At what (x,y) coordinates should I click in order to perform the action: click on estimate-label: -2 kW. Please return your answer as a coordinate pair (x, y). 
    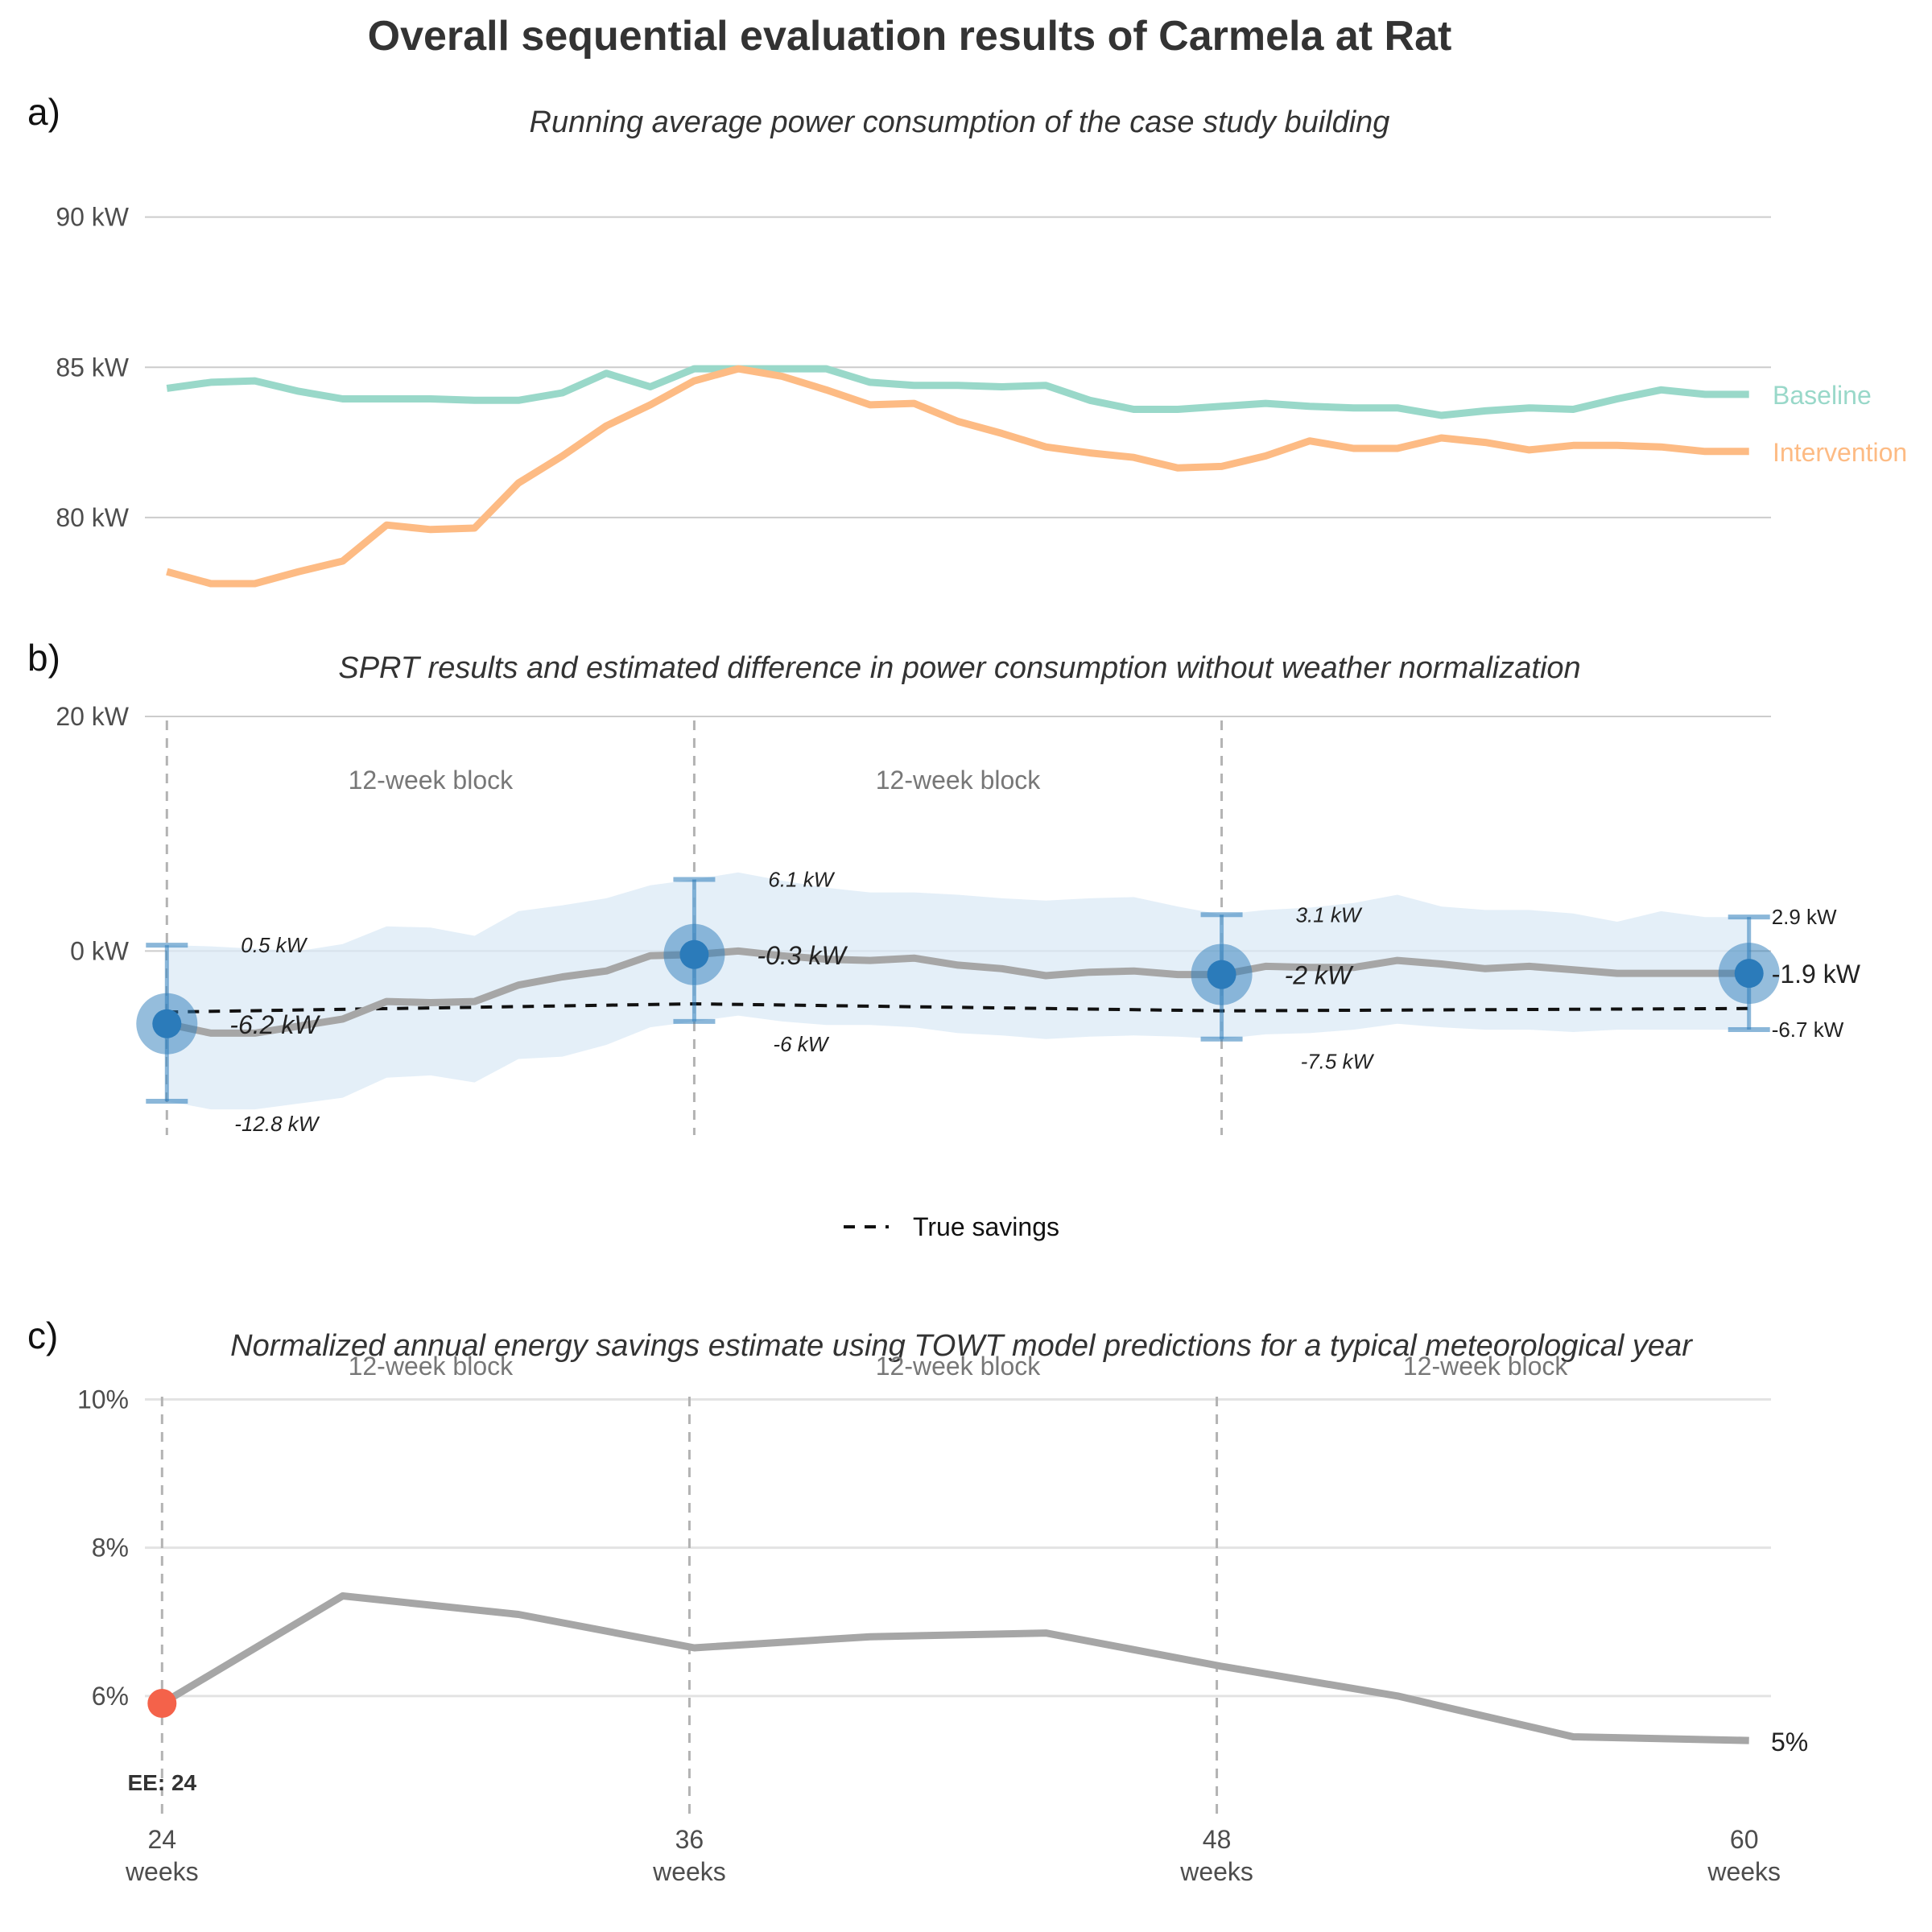
    Looking at the image, I should click on (1319, 975).